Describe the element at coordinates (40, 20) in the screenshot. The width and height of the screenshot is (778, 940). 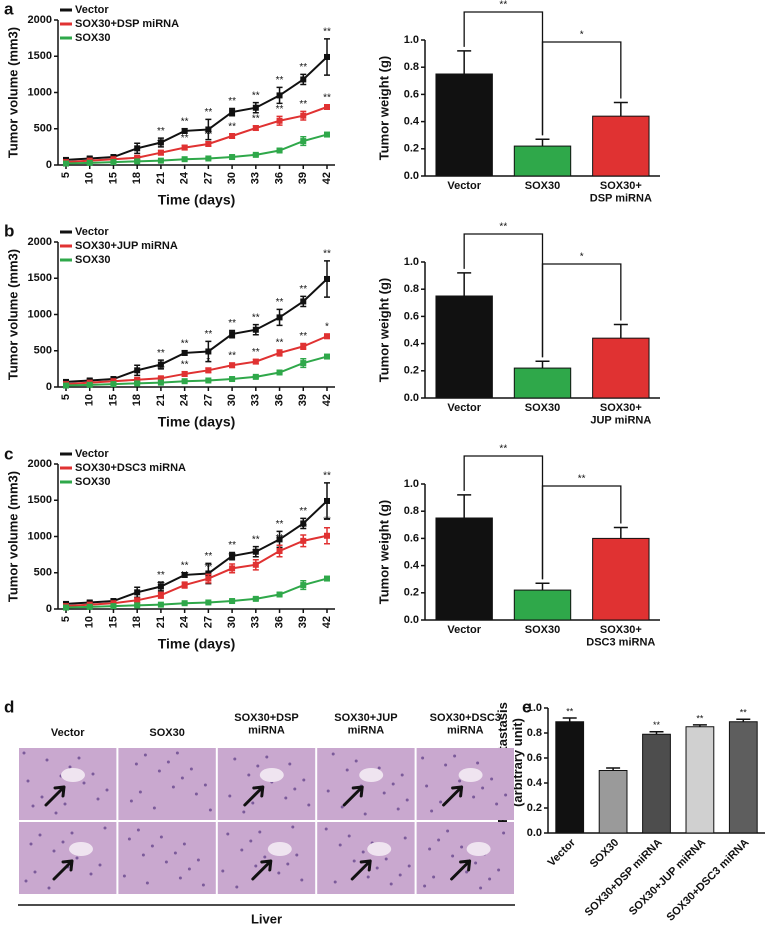
I see `y-tick-label: 2000` at that location.